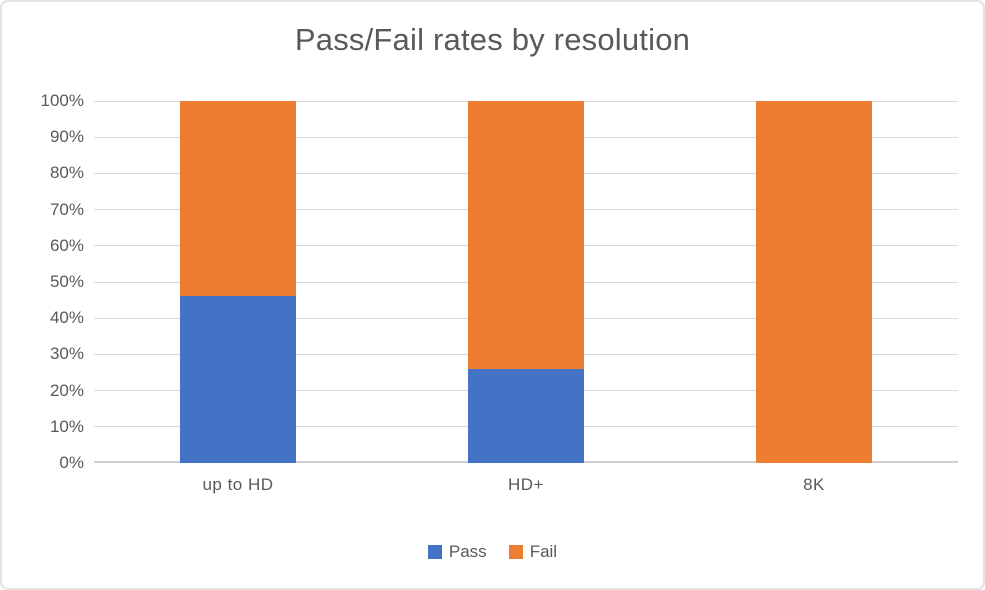  What do you see at coordinates (66, 318) in the screenshot?
I see `y-tick-label-40%: 40%` at bounding box center [66, 318].